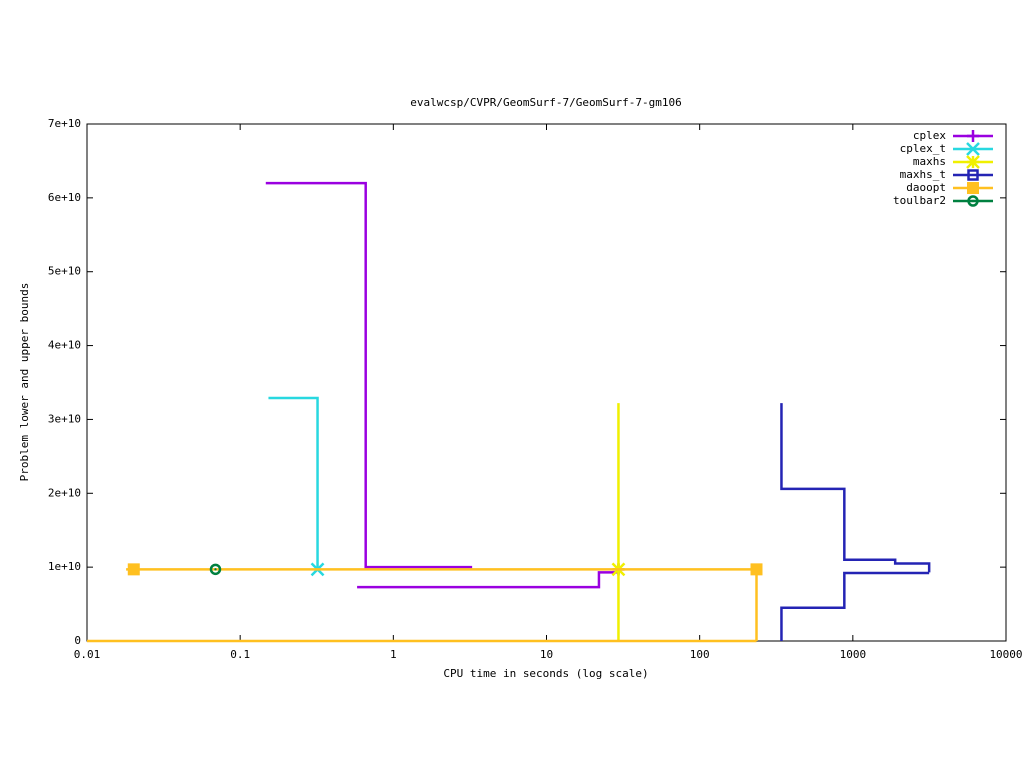 The height and width of the screenshot is (768, 1024). What do you see at coordinates (393, 654) in the screenshot?
I see `x-tick-label: 1` at bounding box center [393, 654].